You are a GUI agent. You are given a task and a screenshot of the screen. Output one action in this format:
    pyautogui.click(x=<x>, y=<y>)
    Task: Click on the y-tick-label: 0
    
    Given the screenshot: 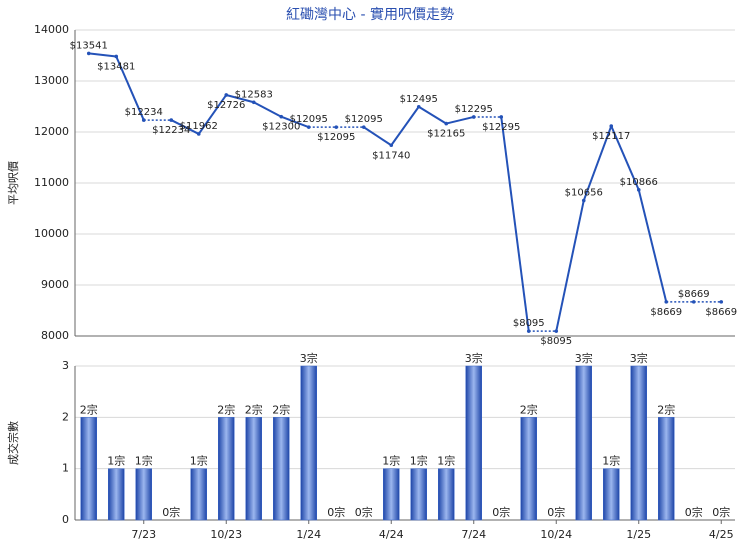 What is the action you would take?
    pyautogui.click(x=65, y=519)
    